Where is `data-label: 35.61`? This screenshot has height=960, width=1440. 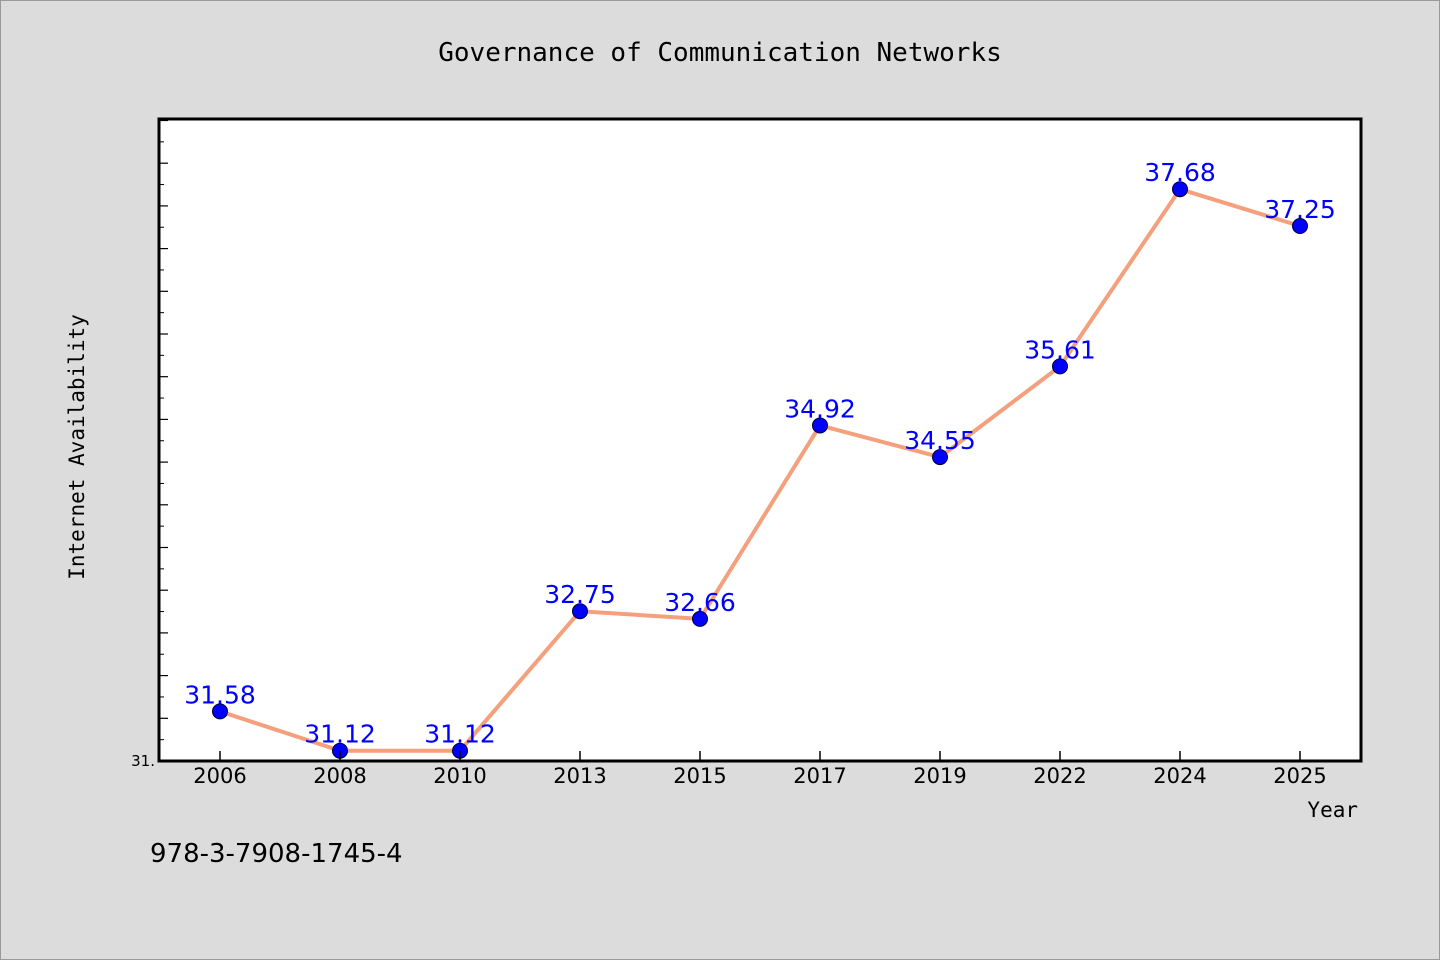
data-label: 35.61 is located at coordinates (1060, 349).